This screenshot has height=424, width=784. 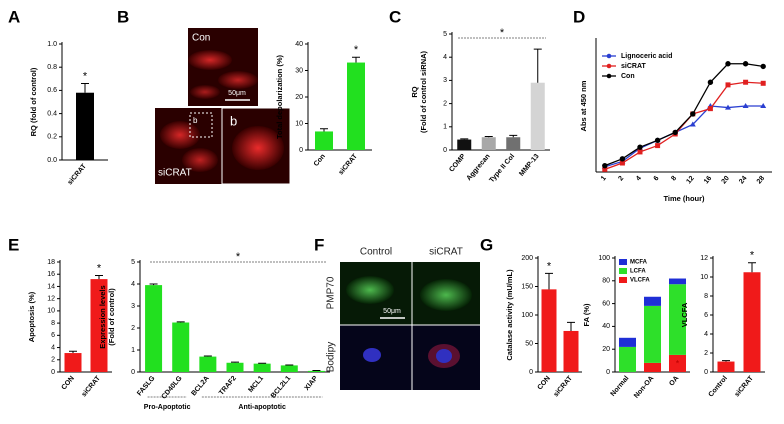 What do you see at coordinates (479, 167) in the screenshot?
I see `x-tick-label: Aggrecan` at bounding box center [479, 167].